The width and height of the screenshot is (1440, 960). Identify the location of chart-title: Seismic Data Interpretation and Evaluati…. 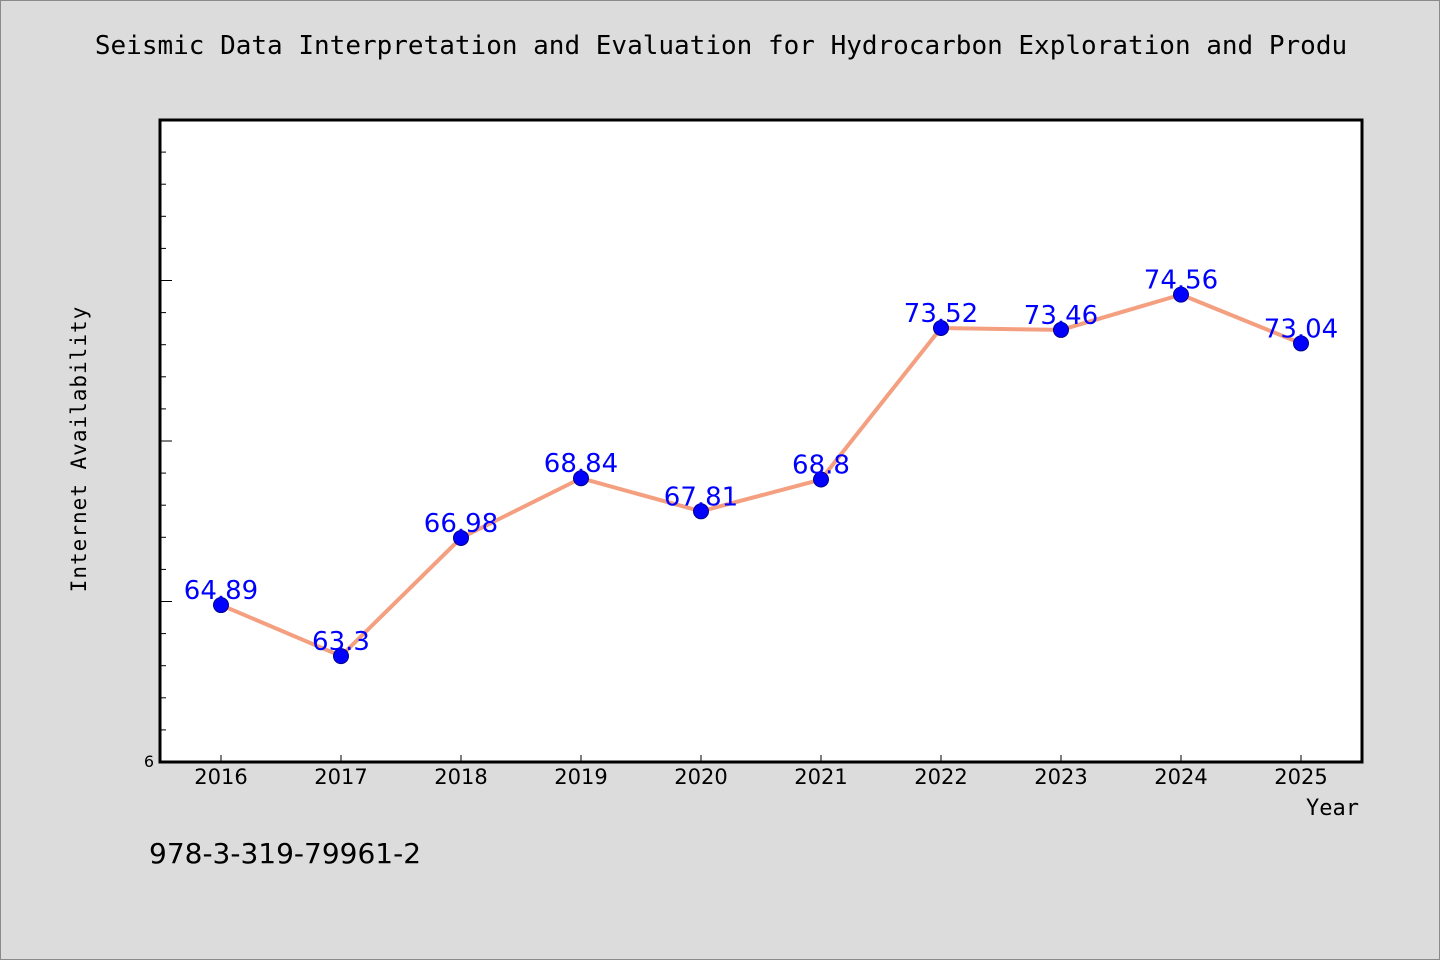
(721, 46).